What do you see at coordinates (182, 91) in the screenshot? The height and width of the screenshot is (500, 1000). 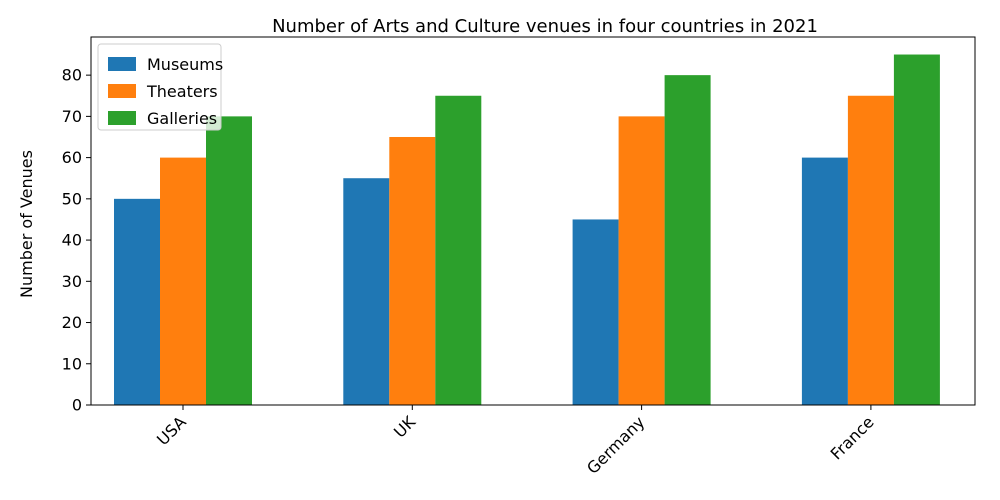 I see `legend-label-theaters: Theaters` at bounding box center [182, 91].